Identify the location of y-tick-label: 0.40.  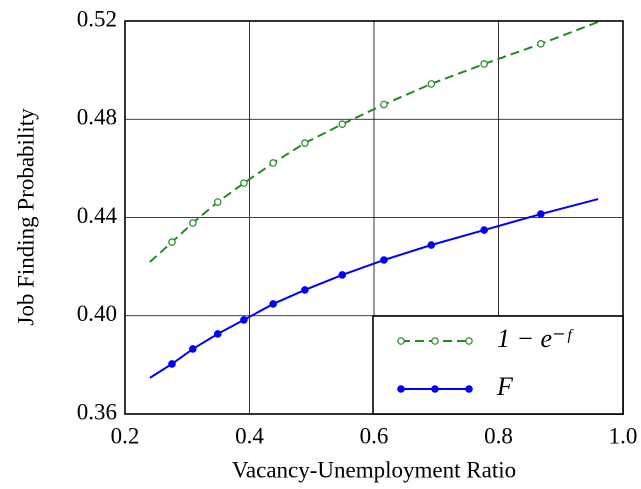
(97, 313).